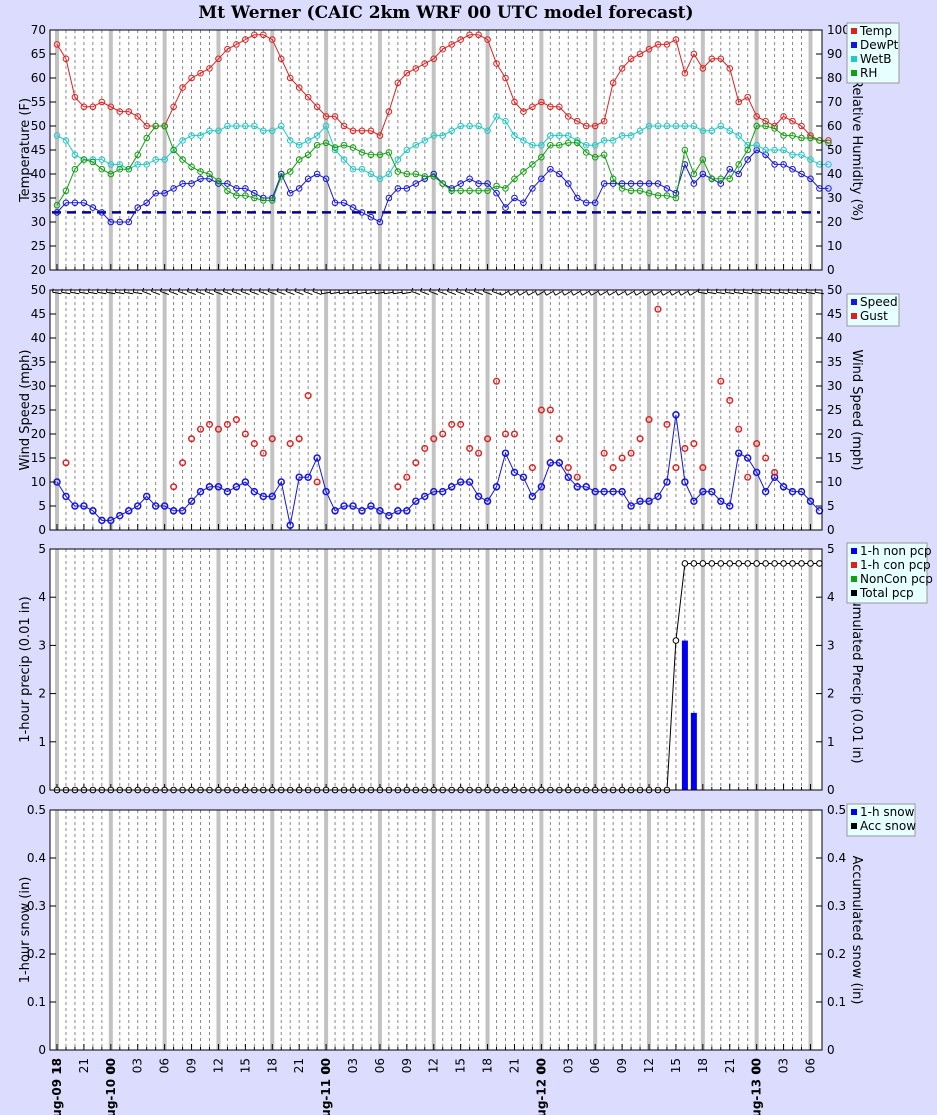 This screenshot has width=937, height=1115. I want to click on y-tick-label-left: 45, so click(38, 150).